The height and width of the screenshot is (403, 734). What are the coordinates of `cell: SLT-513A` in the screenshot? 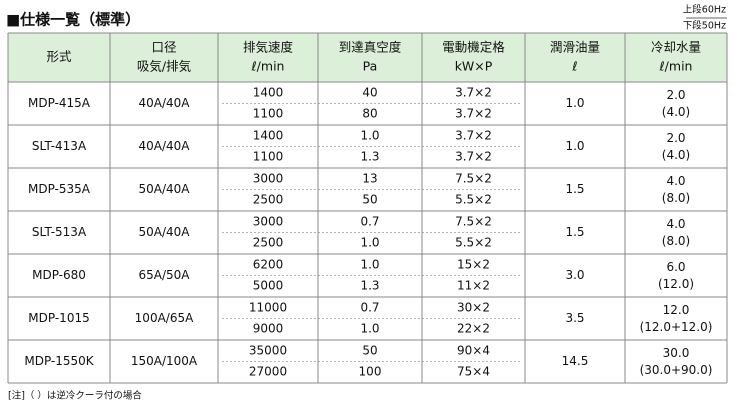 It's located at (59, 232).